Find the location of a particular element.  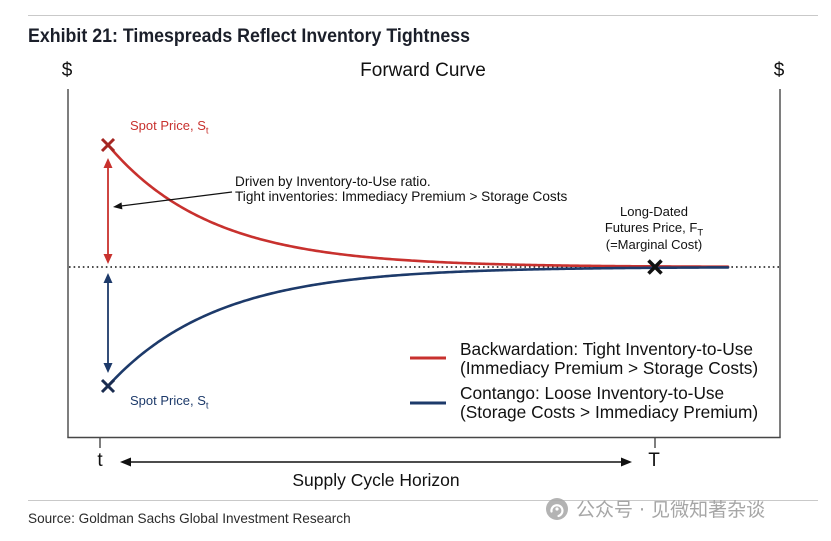

y-axis-label-right: $ is located at coordinates (779, 70).